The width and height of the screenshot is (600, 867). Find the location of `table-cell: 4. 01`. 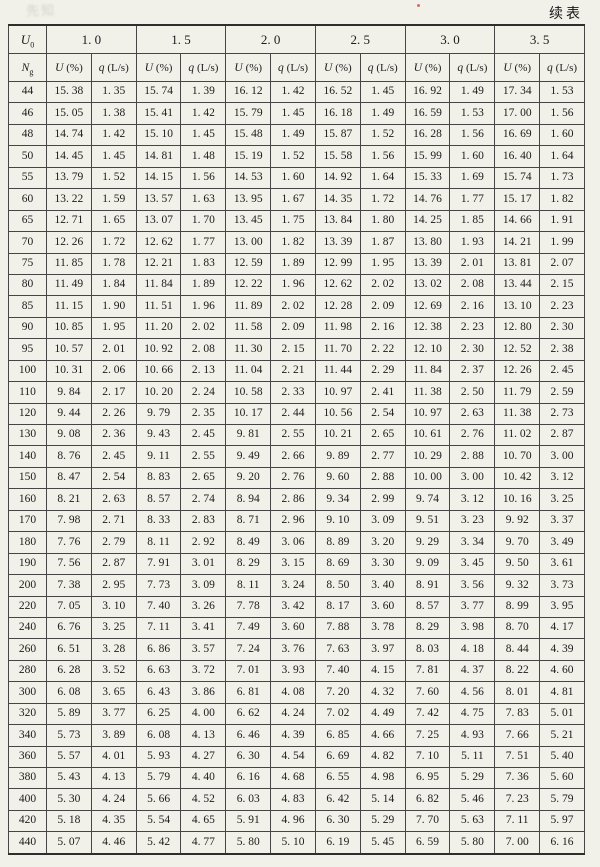

table-cell: 4. 01 is located at coordinates (113, 757).